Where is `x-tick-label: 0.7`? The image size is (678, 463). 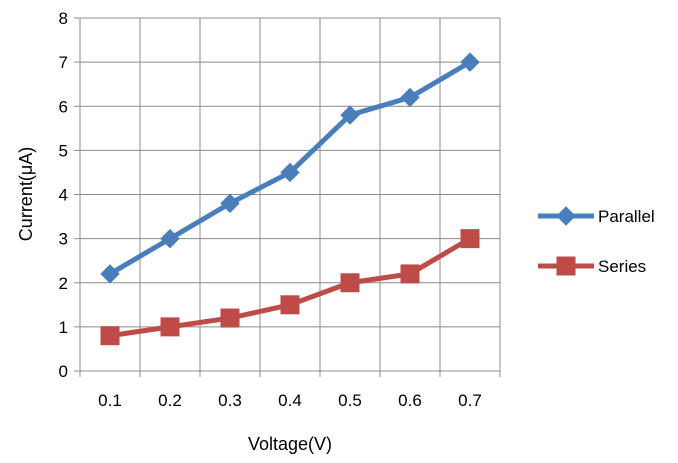 x-tick-label: 0.7 is located at coordinates (470, 400).